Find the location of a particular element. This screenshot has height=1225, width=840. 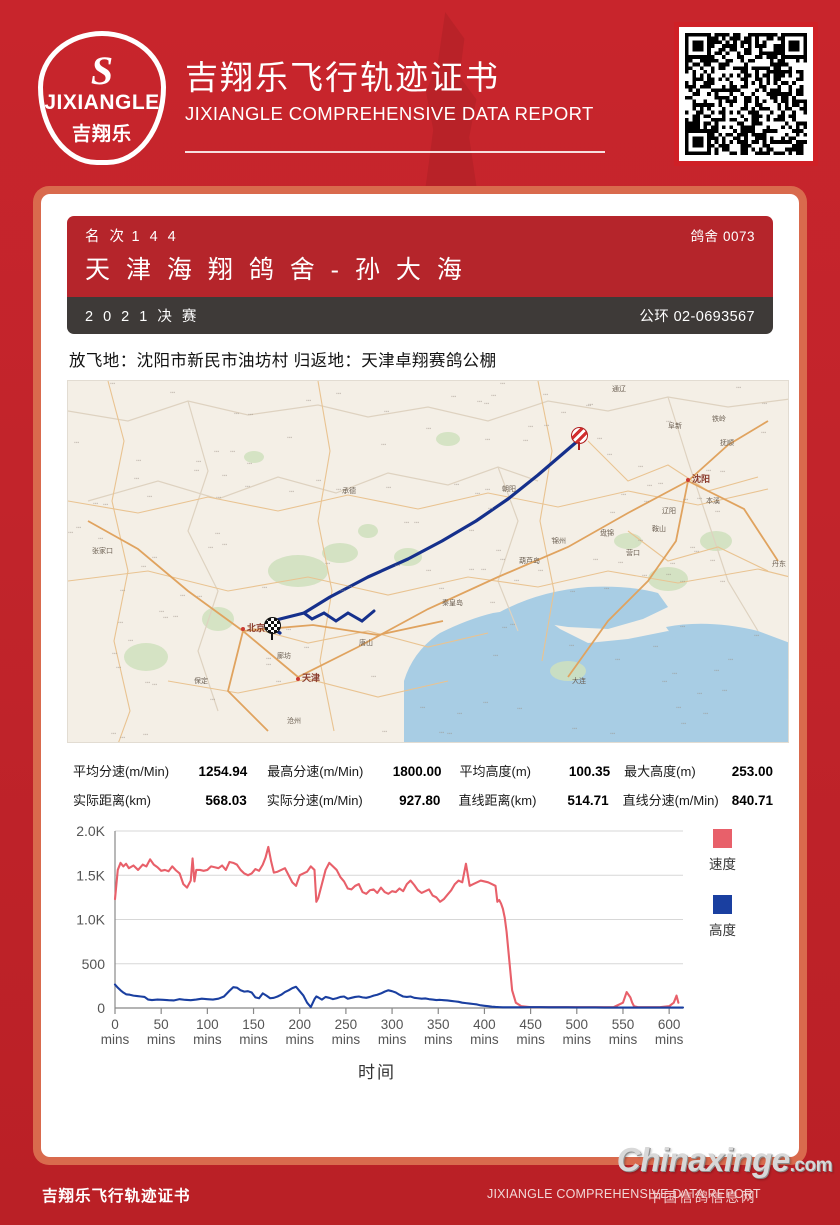

stat-value: 514.71 is located at coordinates (588, 800).